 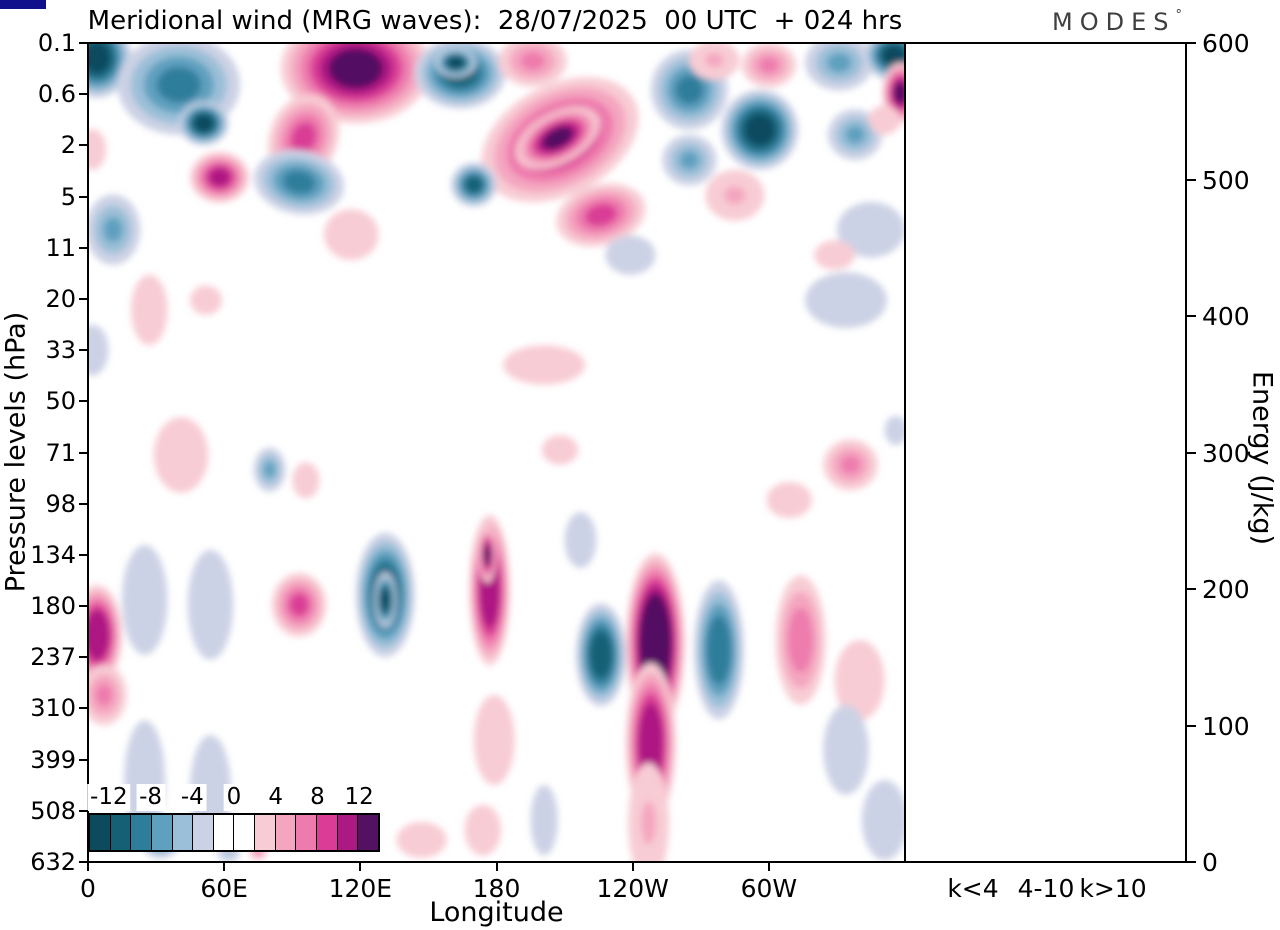 What do you see at coordinates (1114, 22) in the screenshot?
I see `modes-logo-text: MODES` at bounding box center [1114, 22].